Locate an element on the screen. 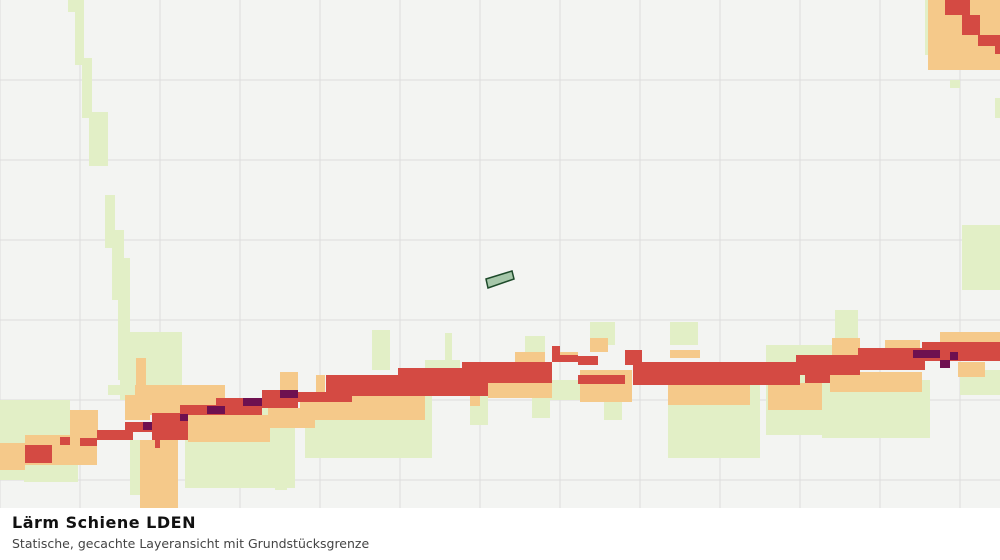 This screenshot has height=560, width=1000. footer-panel is located at coordinates (500, 534).